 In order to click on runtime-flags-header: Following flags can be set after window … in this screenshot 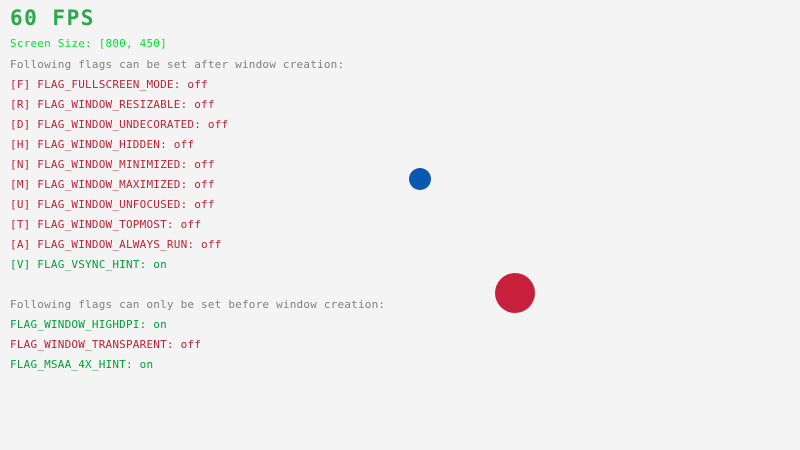, I will do `click(177, 64)`.